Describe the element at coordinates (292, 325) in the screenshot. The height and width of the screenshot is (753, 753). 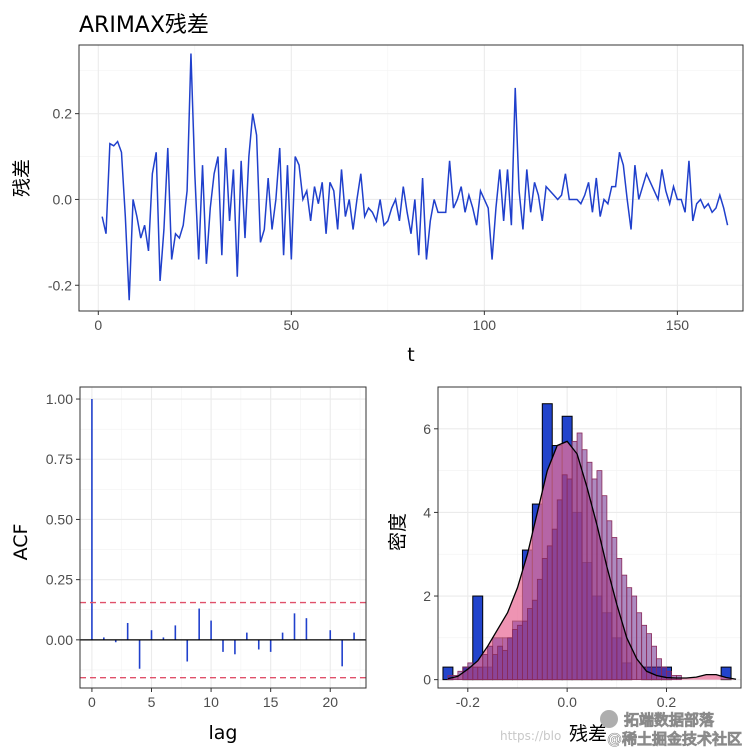
I see `x-tick-label: 50` at that location.